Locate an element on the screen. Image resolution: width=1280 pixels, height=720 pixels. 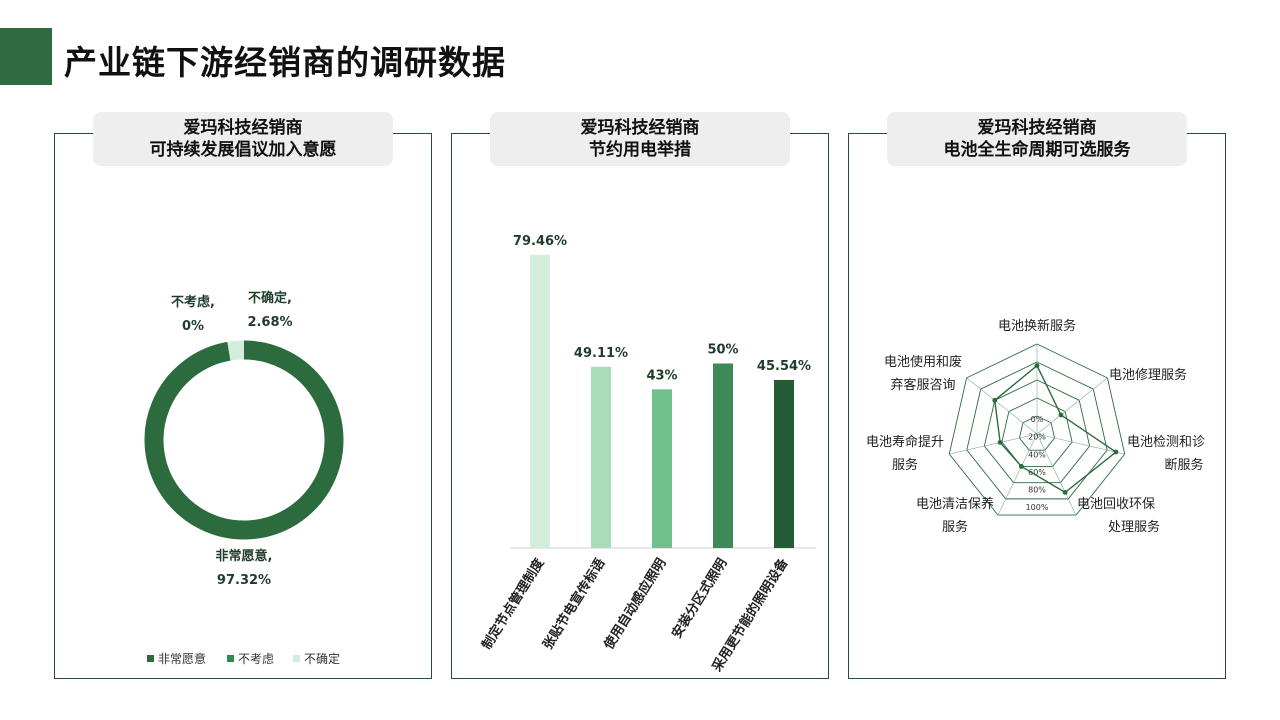
donut-label-name-0: 非常愿意, is located at coordinates (244, 556).